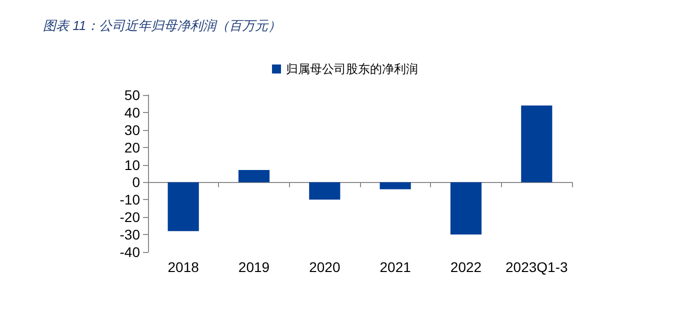  Describe the element at coordinates (130, 200) in the screenshot. I see `y-tick-label: -10` at that location.